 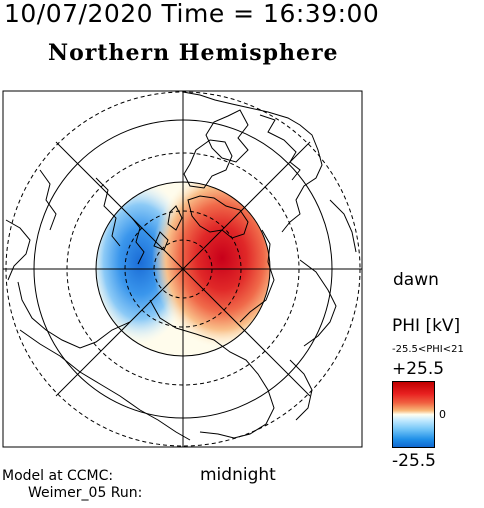 What do you see at coordinates (442, 414) in the screenshot?
I see `legend-zero-value: 0` at bounding box center [442, 414].